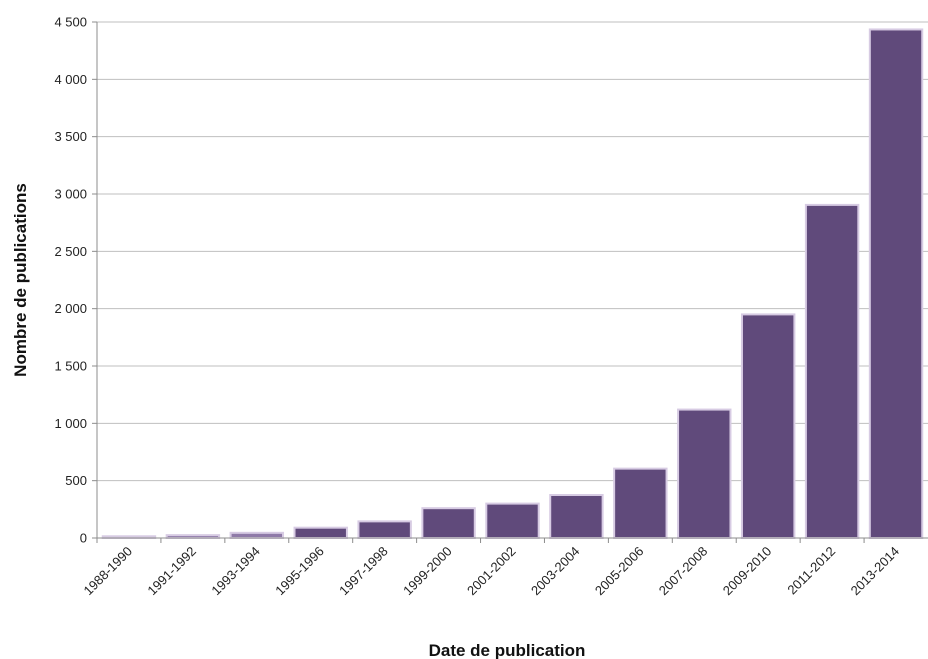 The width and height of the screenshot is (928, 659). I want to click on bar-2011-2012, so click(832, 371).